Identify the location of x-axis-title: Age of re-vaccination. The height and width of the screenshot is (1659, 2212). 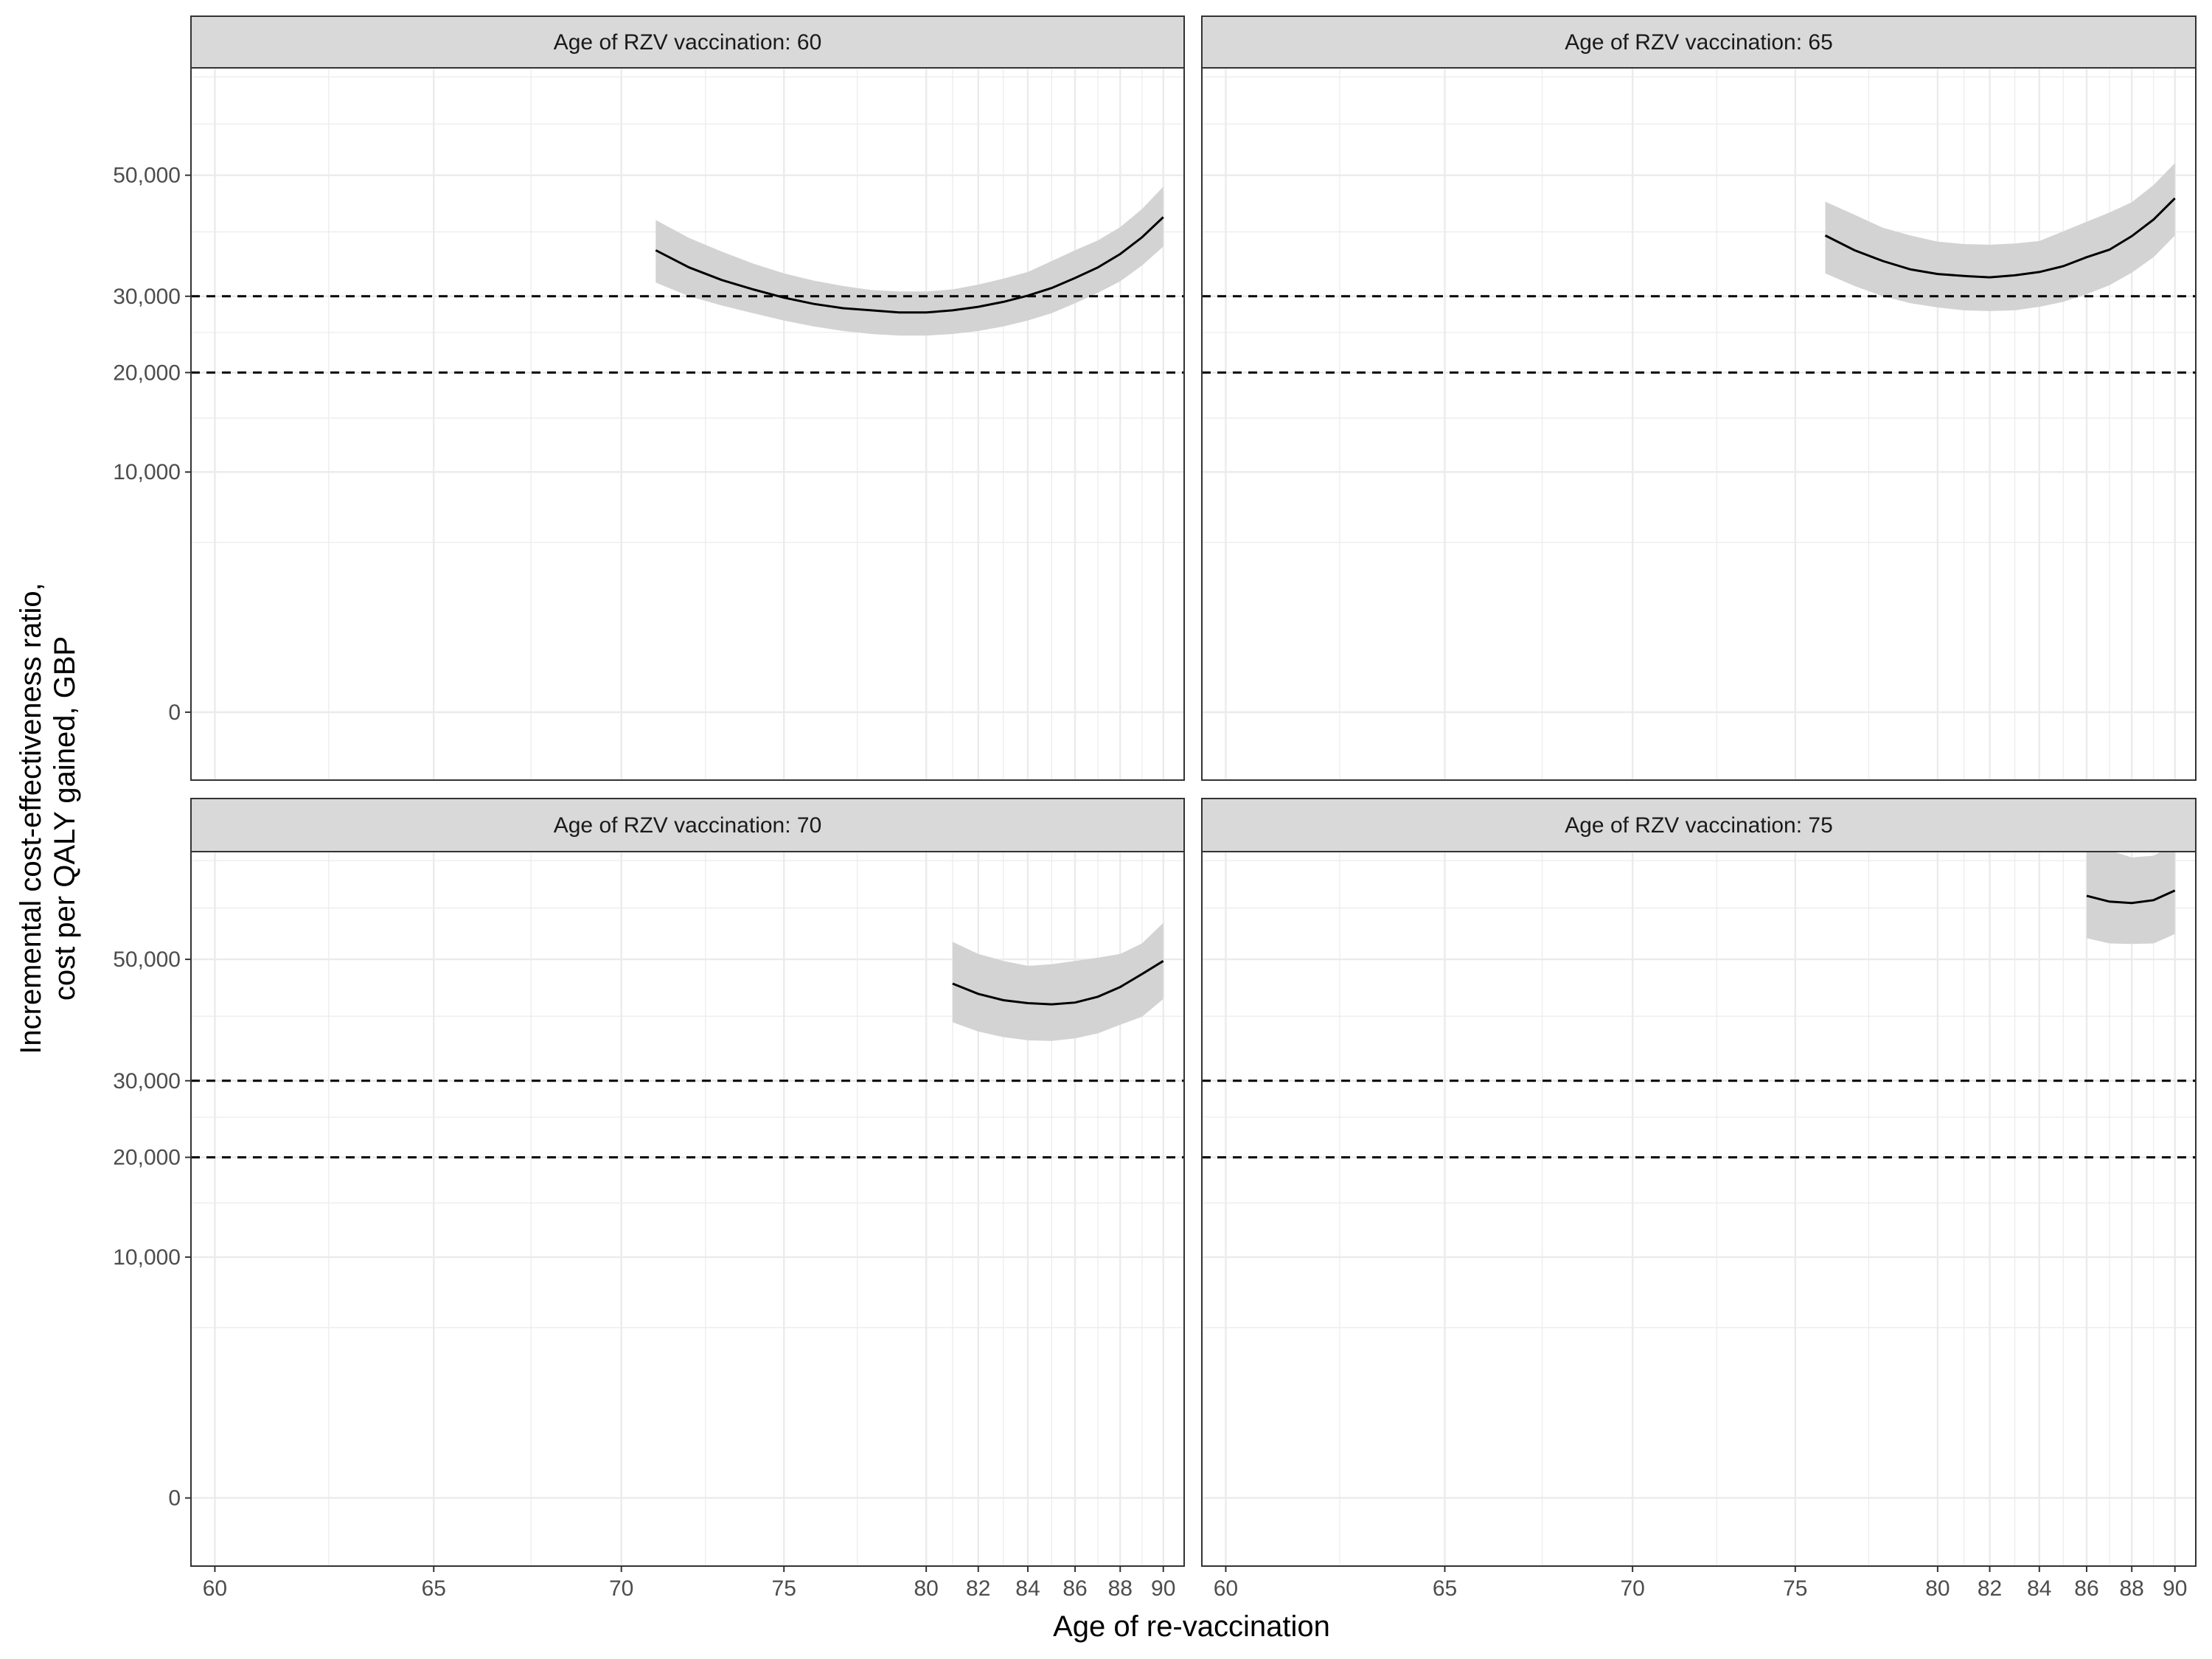
(1191, 1626).